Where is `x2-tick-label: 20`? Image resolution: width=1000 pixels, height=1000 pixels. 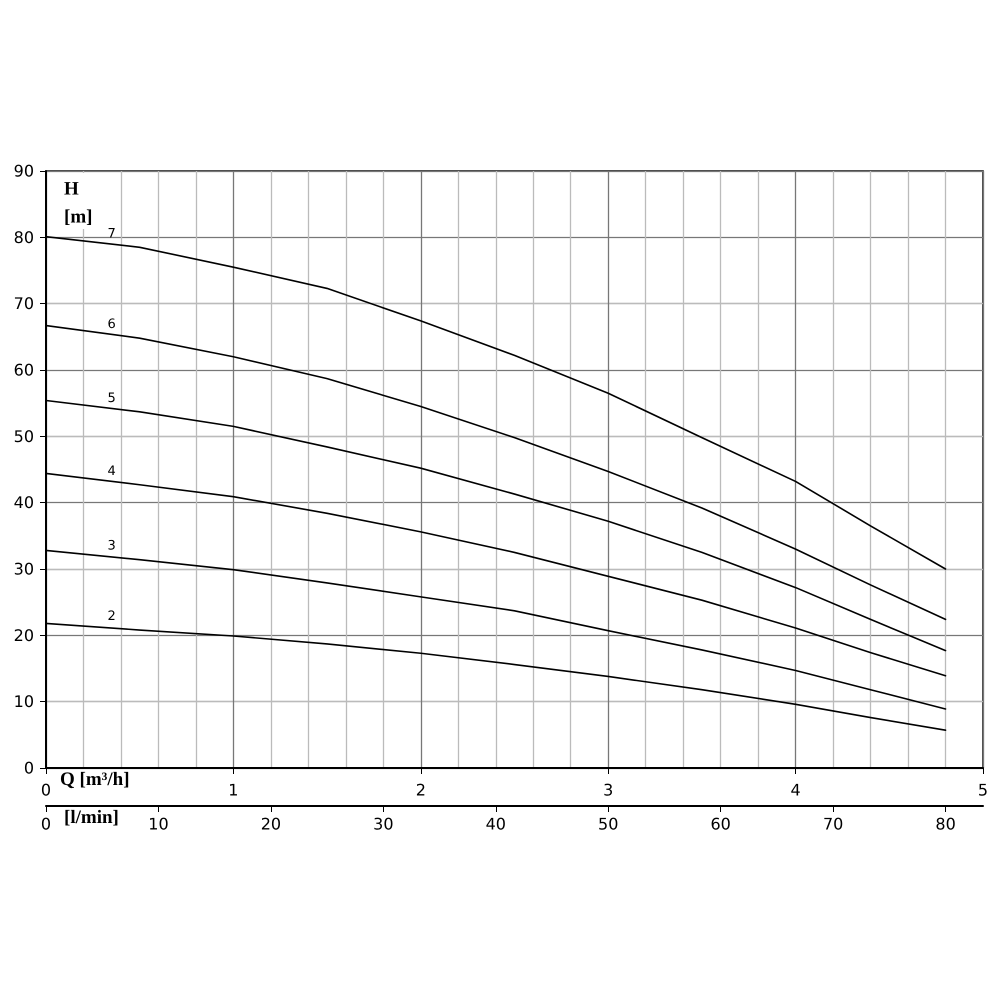
x2-tick-label: 20 is located at coordinates (271, 824).